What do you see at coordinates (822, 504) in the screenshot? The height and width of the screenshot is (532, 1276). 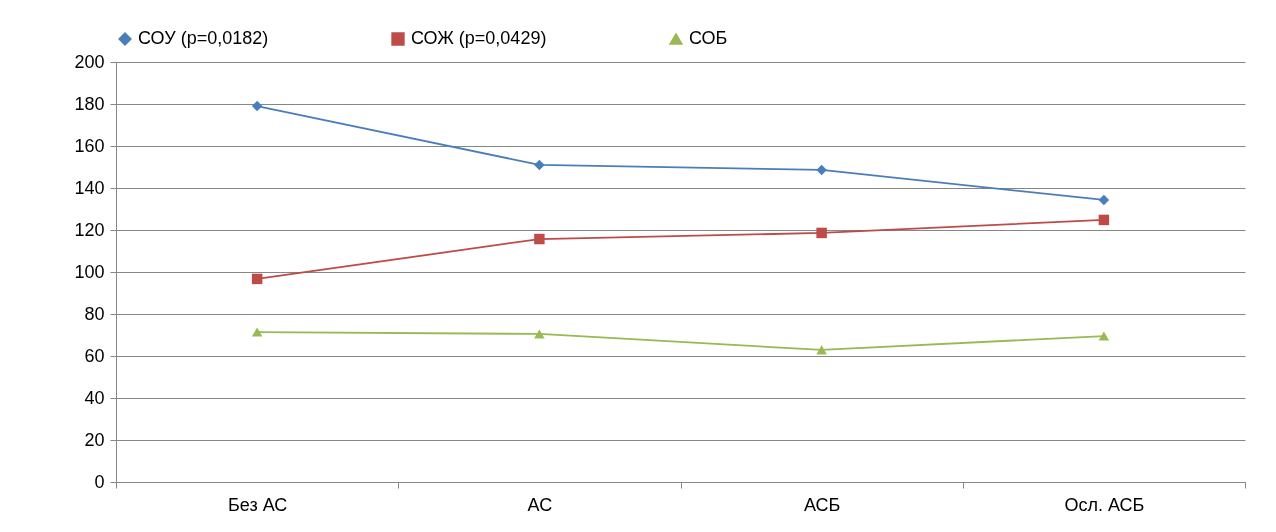 I see `x-tick-label: АСБ` at bounding box center [822, 504].